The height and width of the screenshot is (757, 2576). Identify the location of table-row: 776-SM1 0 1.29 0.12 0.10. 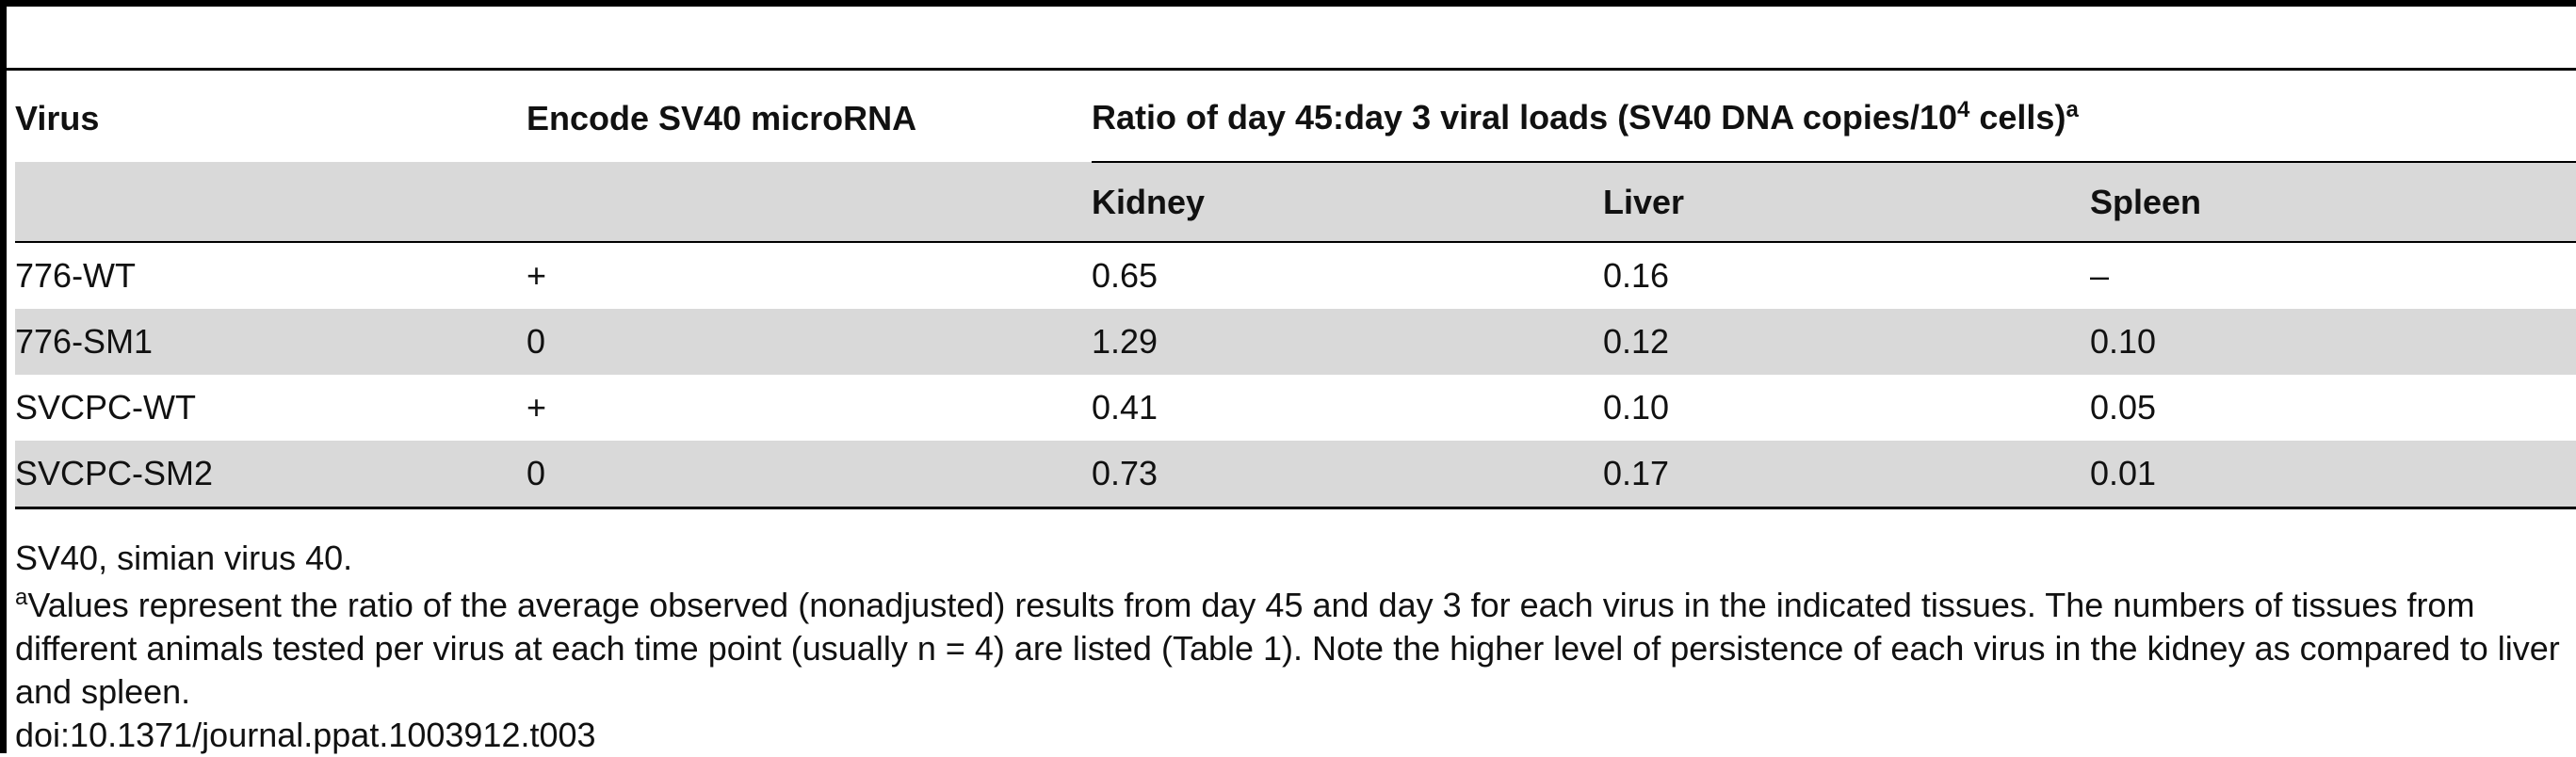
(1295, 342).